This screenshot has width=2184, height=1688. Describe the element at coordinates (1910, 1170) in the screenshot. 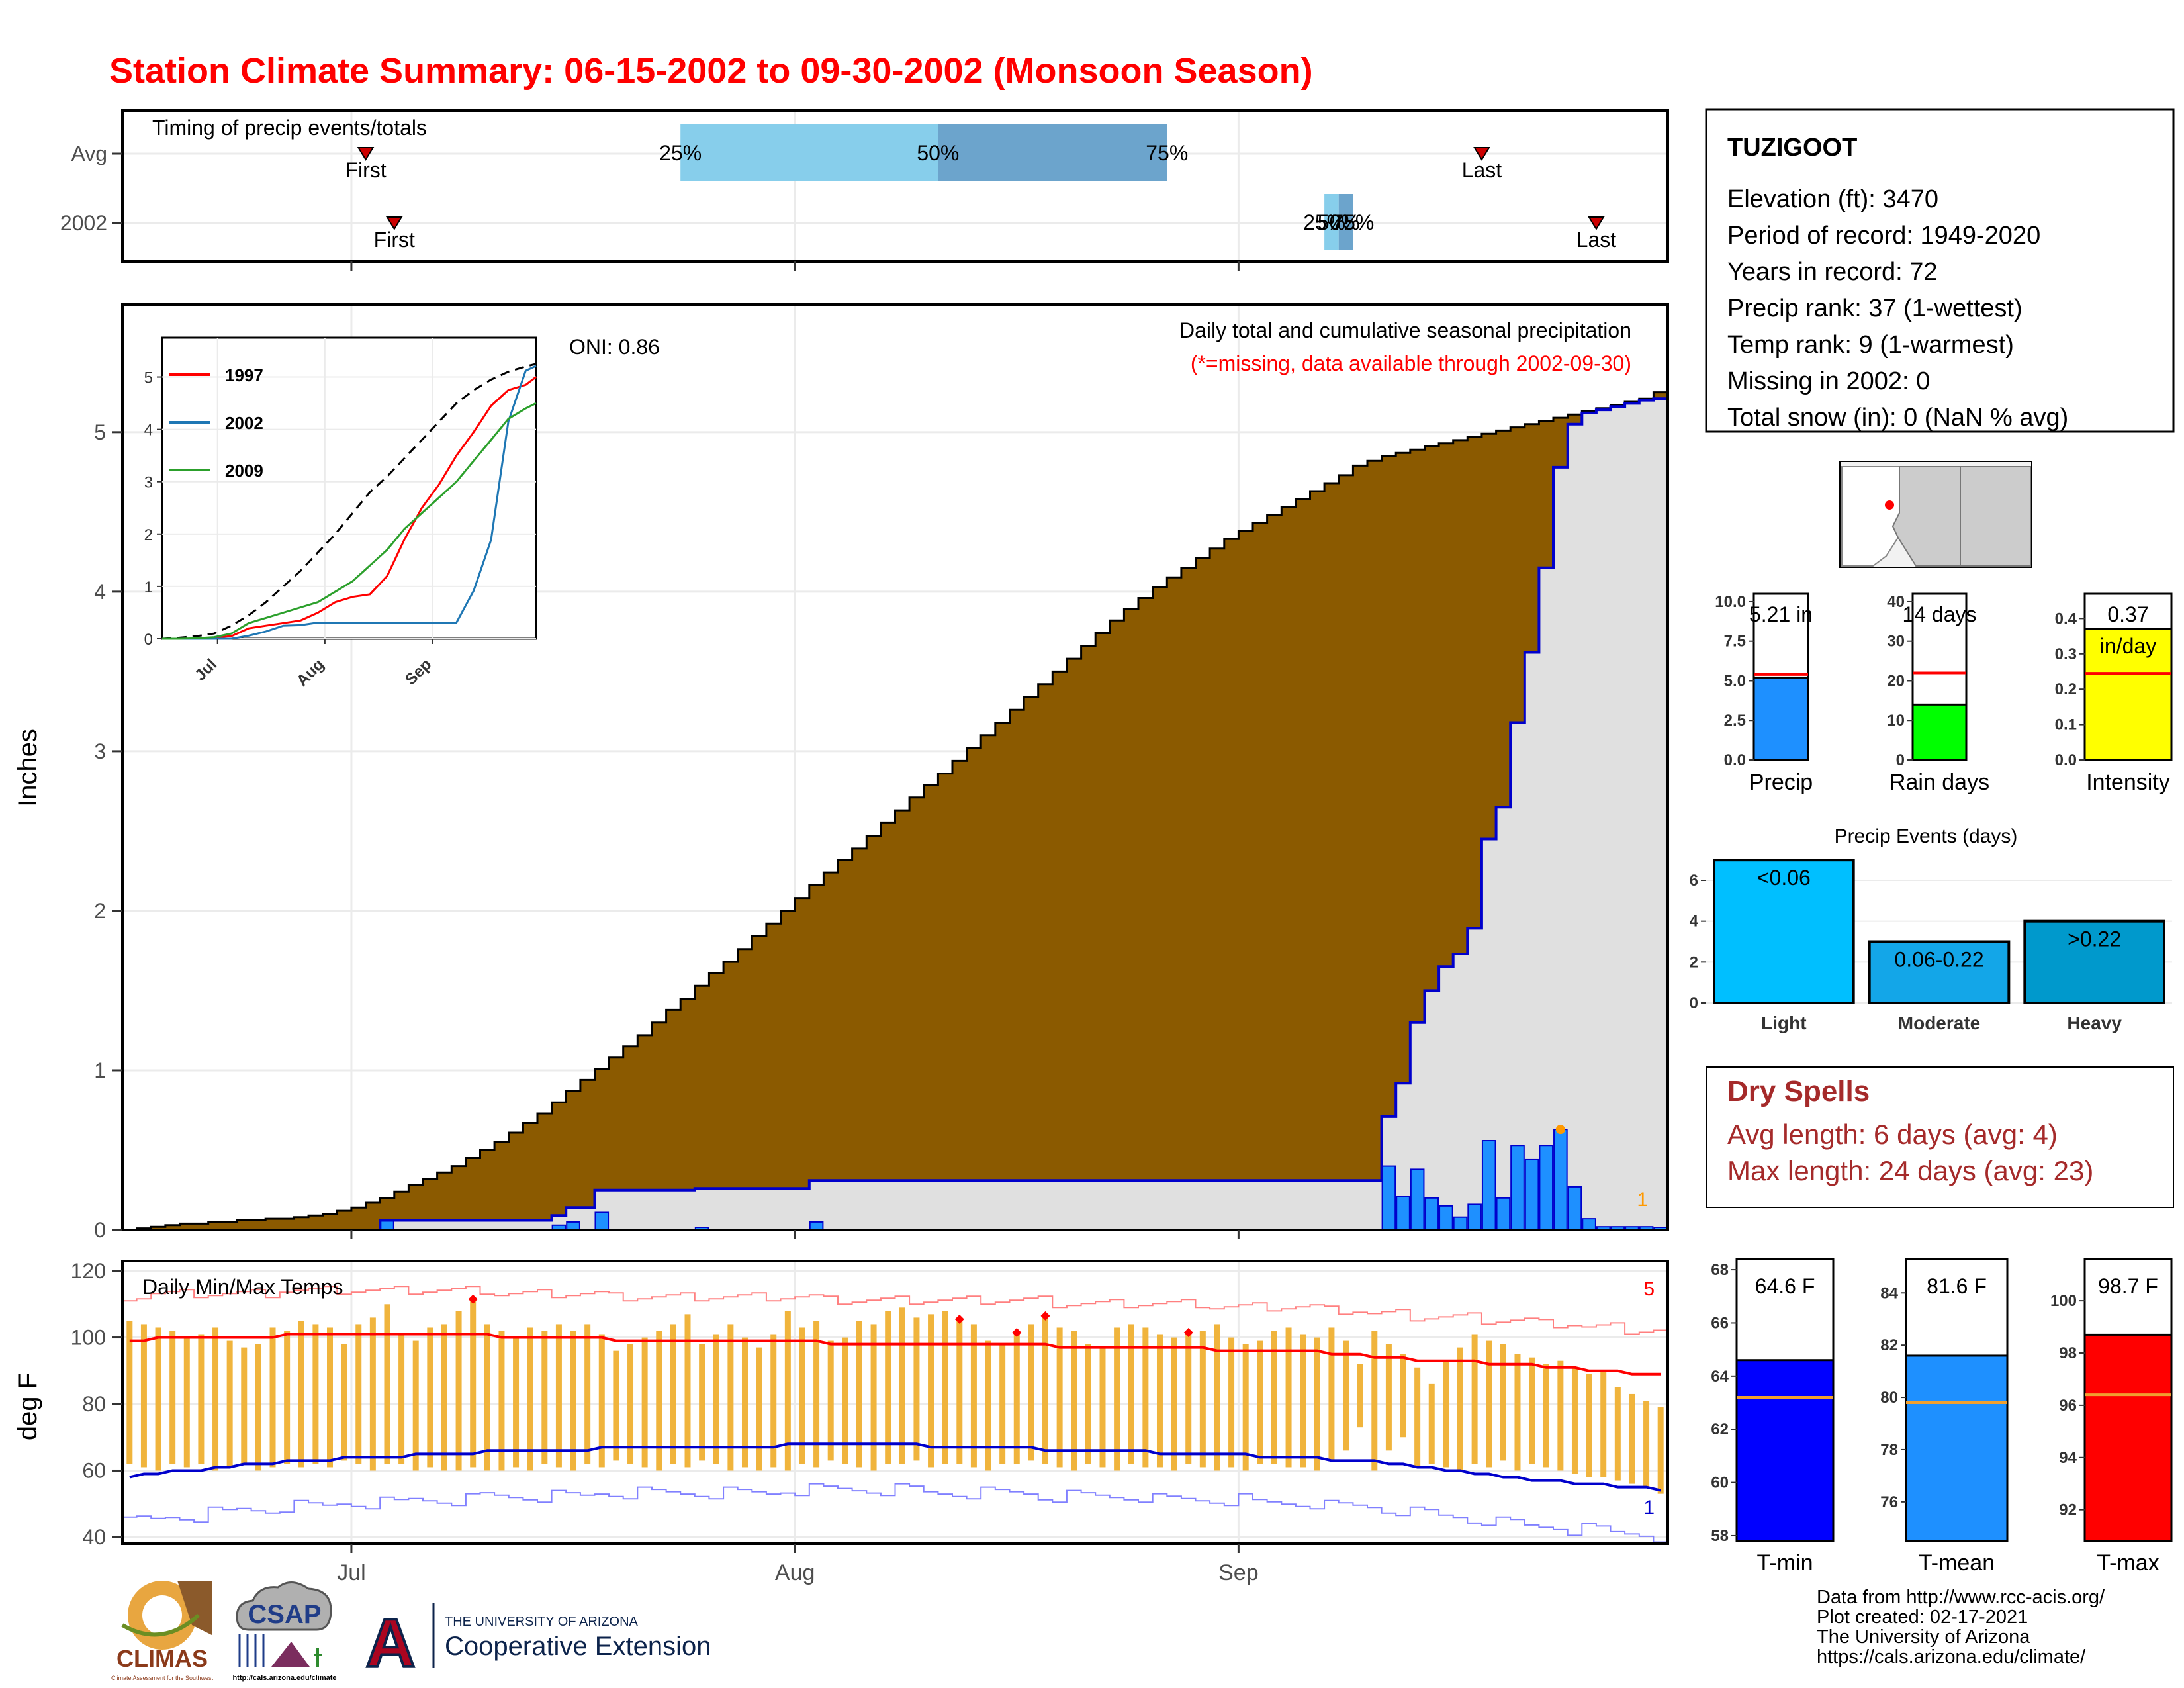

I see `dry-spells-max: Max length: 24 days (avg: 23)` at that location.